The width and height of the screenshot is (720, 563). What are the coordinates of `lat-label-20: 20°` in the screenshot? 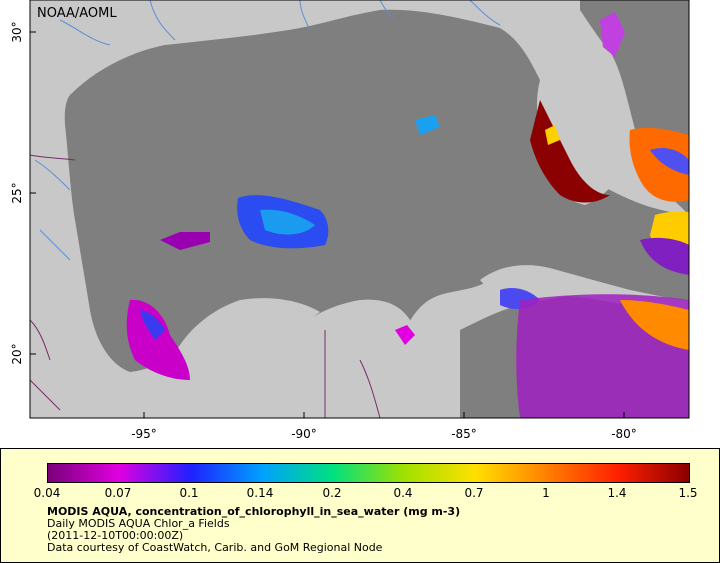 It's located at (17, 353).